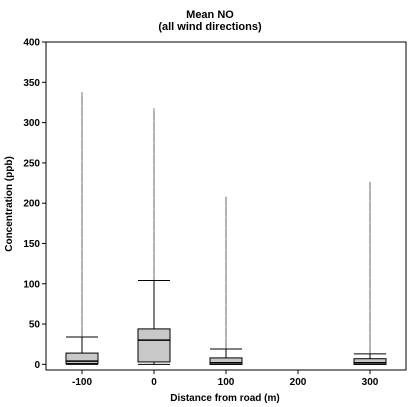  I want to click on chart-subtitle: (all wind directions), so click(210, 27).